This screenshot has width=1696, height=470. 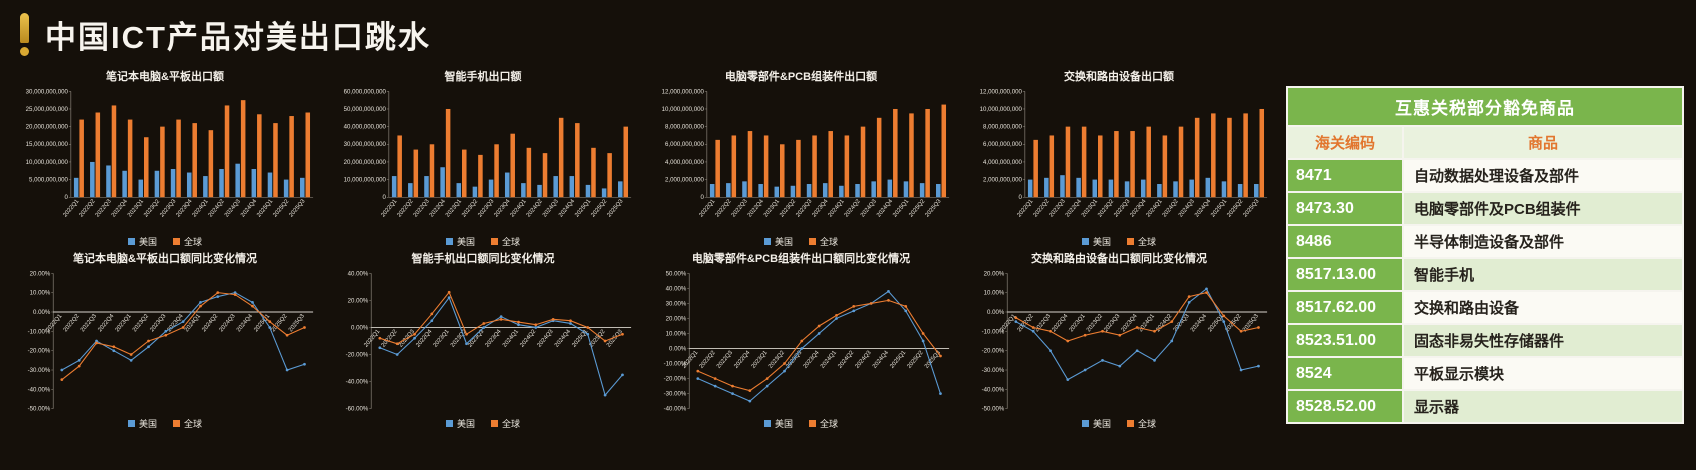 I want to click on svg-text: -40.00%, so click(x=357, y=382).